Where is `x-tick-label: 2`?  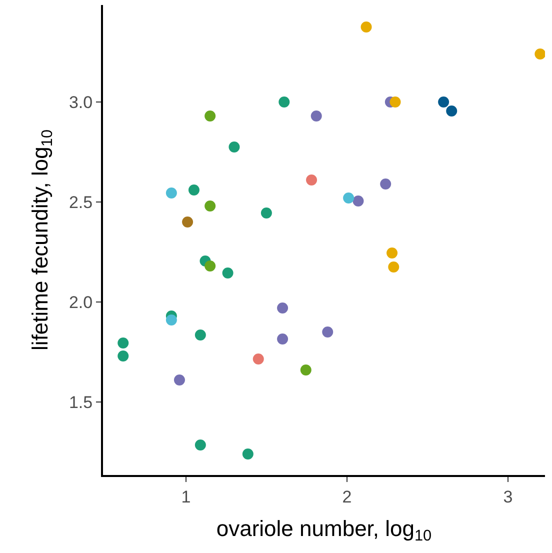
x-tick-label: 2 is located at coordinates (347, 496).